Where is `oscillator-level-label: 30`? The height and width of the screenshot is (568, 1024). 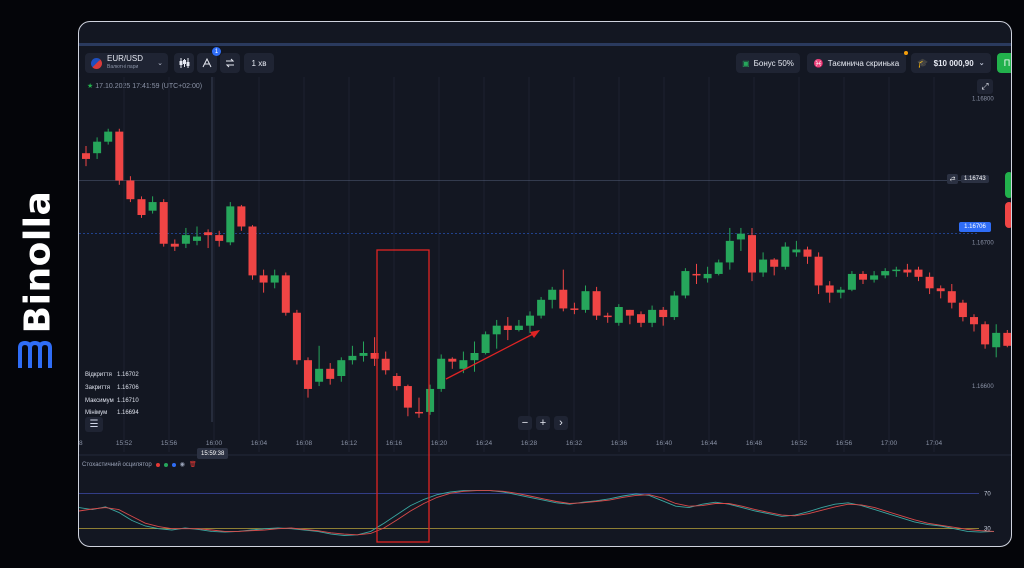
oscillator-level-label: 30 is located at coordinates (987, 530).